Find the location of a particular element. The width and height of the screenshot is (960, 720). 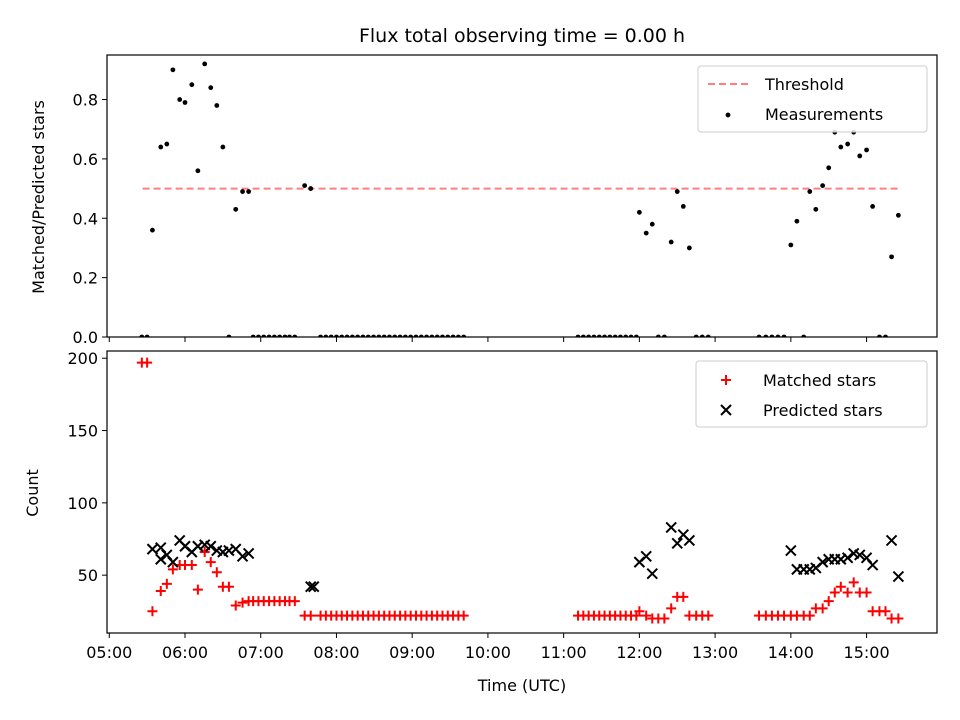

x-tick-label: 07:00 is located at coordinates (261, 652).